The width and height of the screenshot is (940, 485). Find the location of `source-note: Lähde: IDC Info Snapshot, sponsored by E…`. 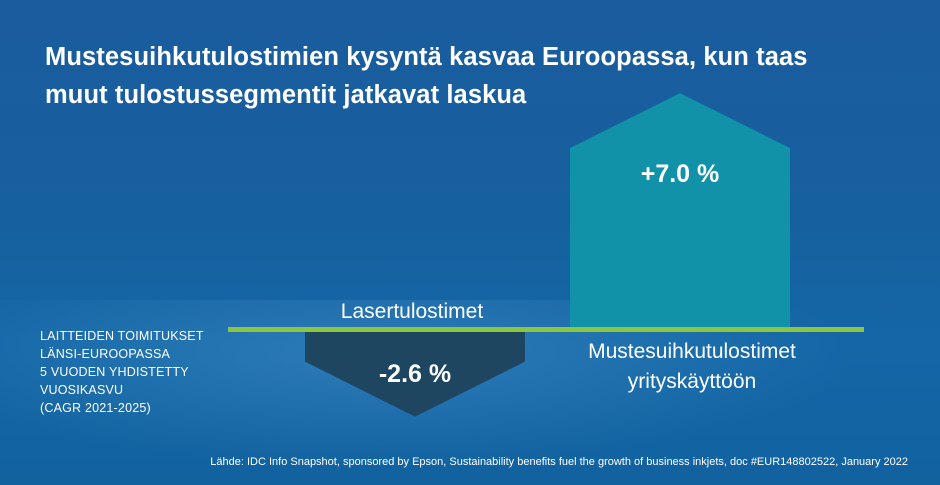

source-note: Lähde: IDC Info Snapshot, sponsored by E… is located at coordinates (559, 462).